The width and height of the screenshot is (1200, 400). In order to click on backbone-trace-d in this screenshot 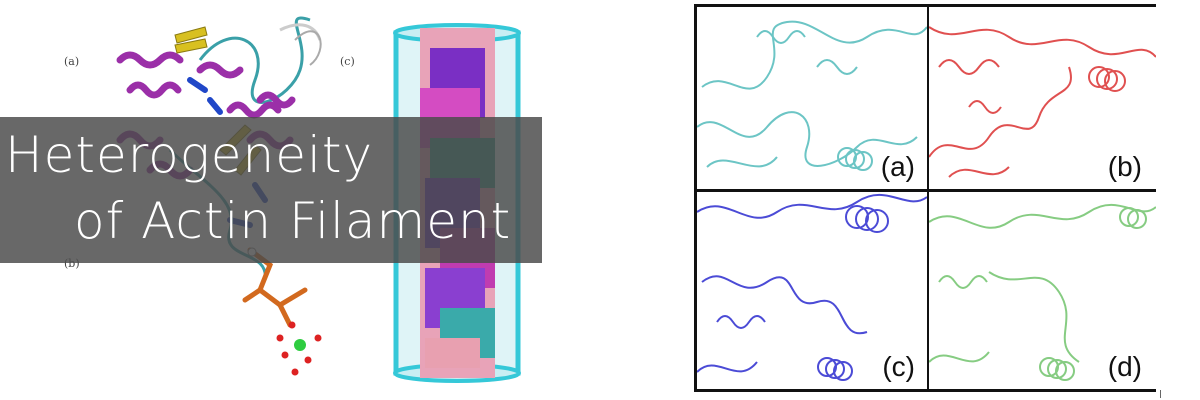, I will do `click(1042, 292)`.